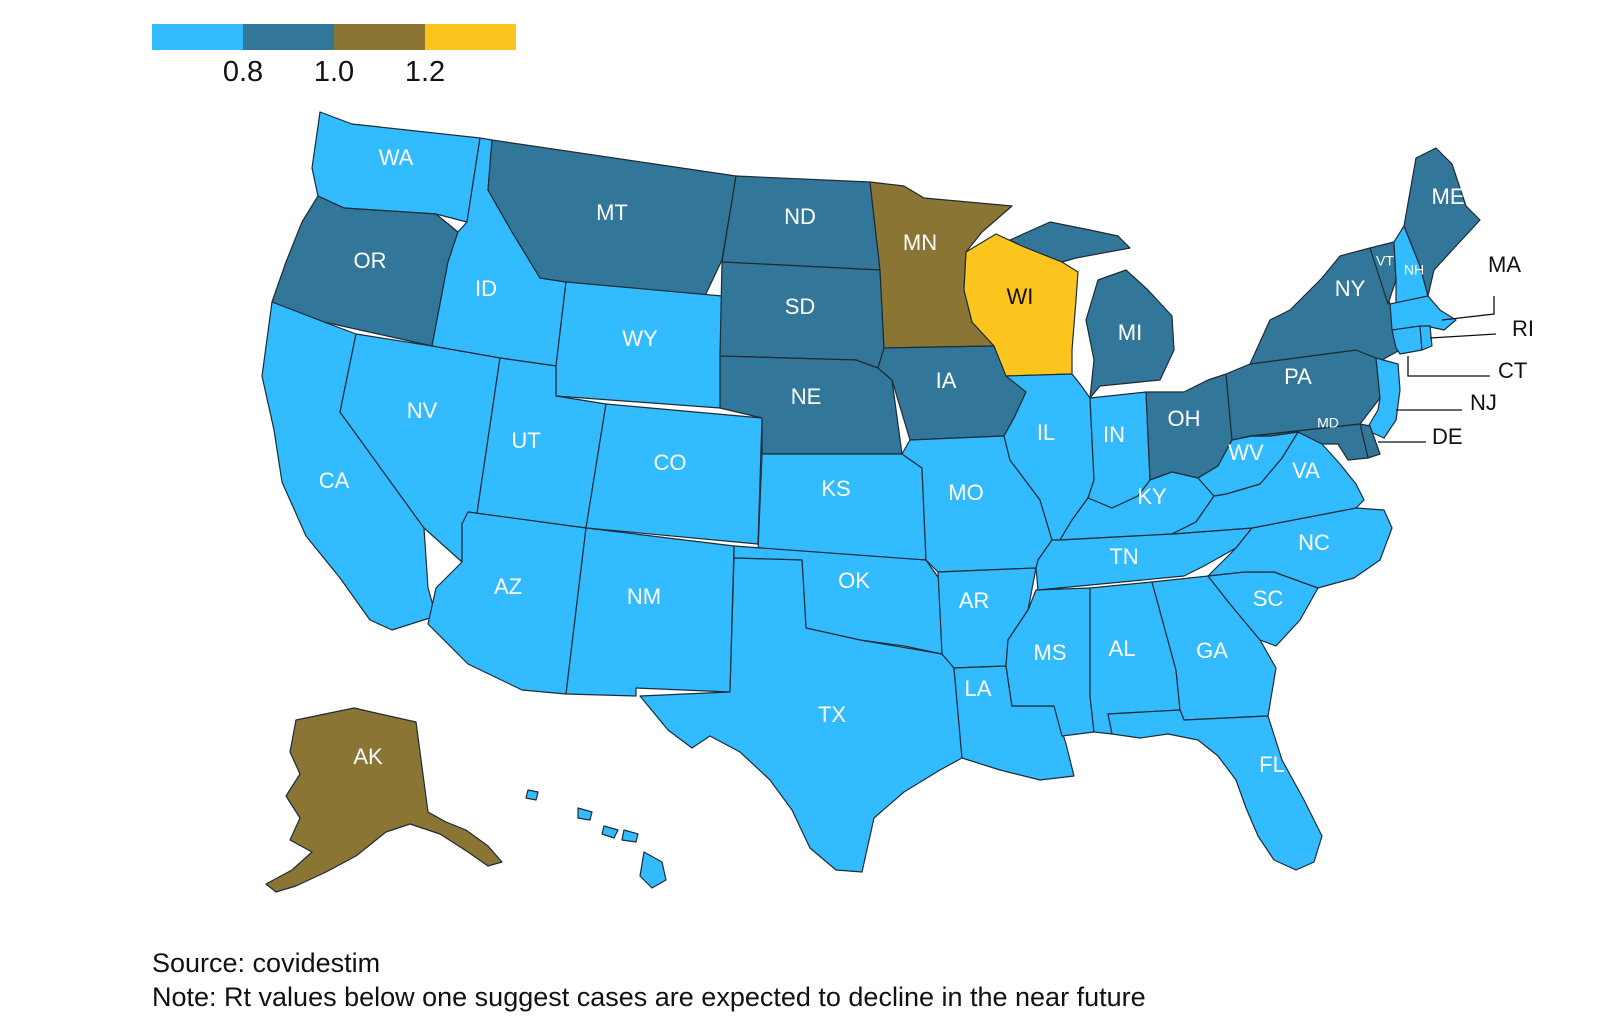 The width and height of the screenshot is (1608, 1026). What do you see at coordinates (334, 480) in the screenshot?
I see `label-CA: CA` at bounding box center [334, 480].